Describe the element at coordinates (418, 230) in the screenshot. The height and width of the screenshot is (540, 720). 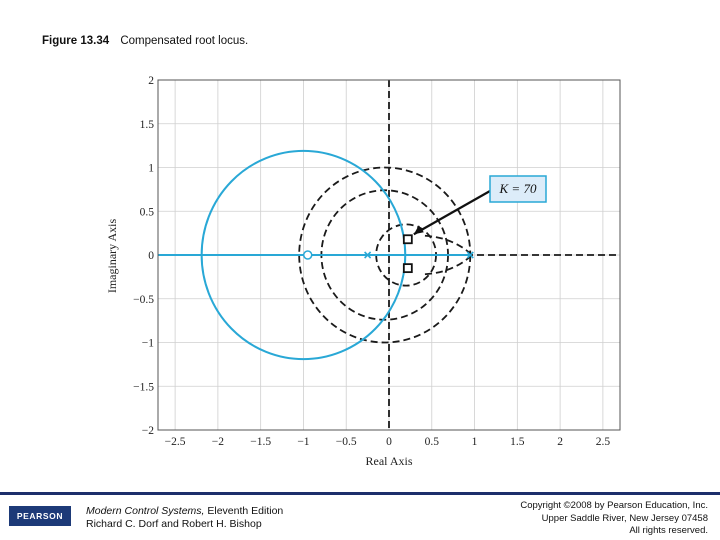
I see `annotation-arrowhead` at that location.